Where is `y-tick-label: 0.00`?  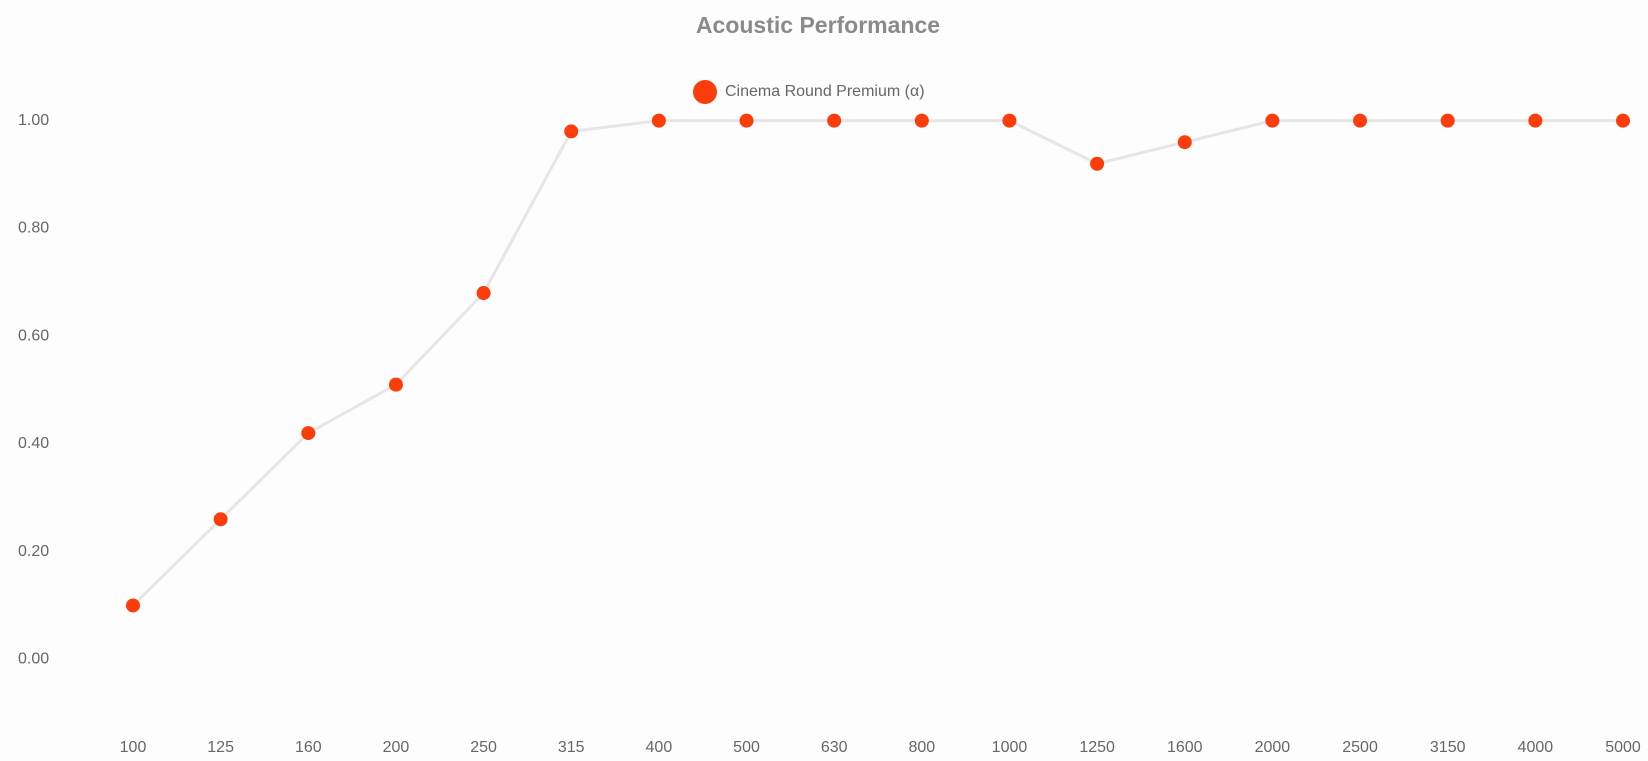 y-tick-label: 0.00 is located at coordinates (33, 659).